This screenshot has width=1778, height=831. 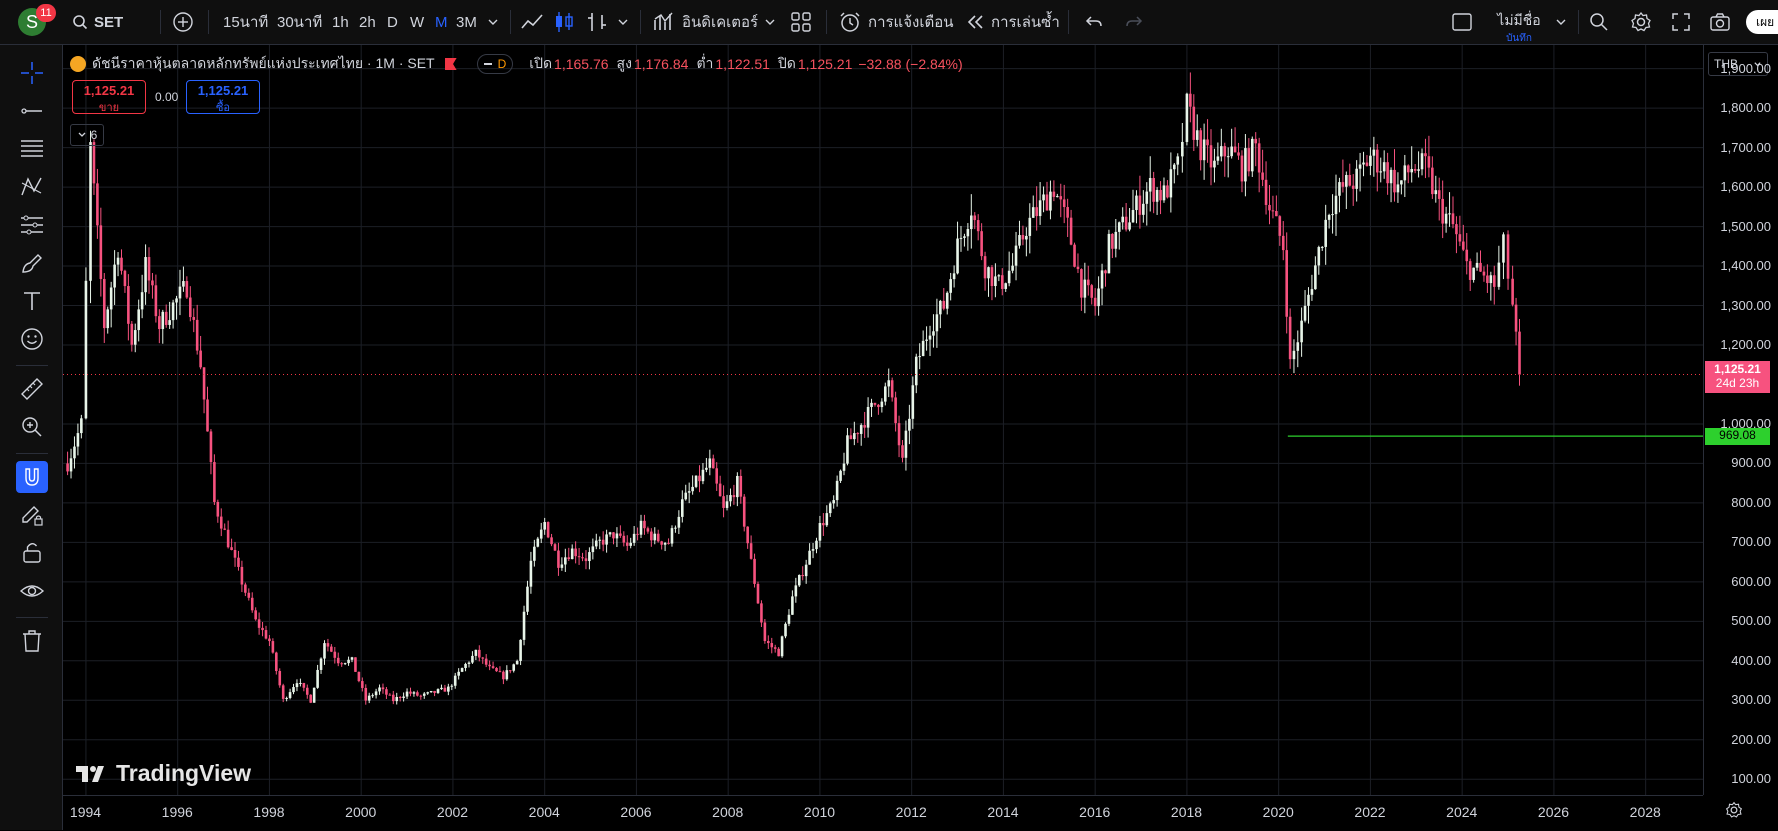 I want to click on alarm-clock-icon, so click(x=850, y=22).